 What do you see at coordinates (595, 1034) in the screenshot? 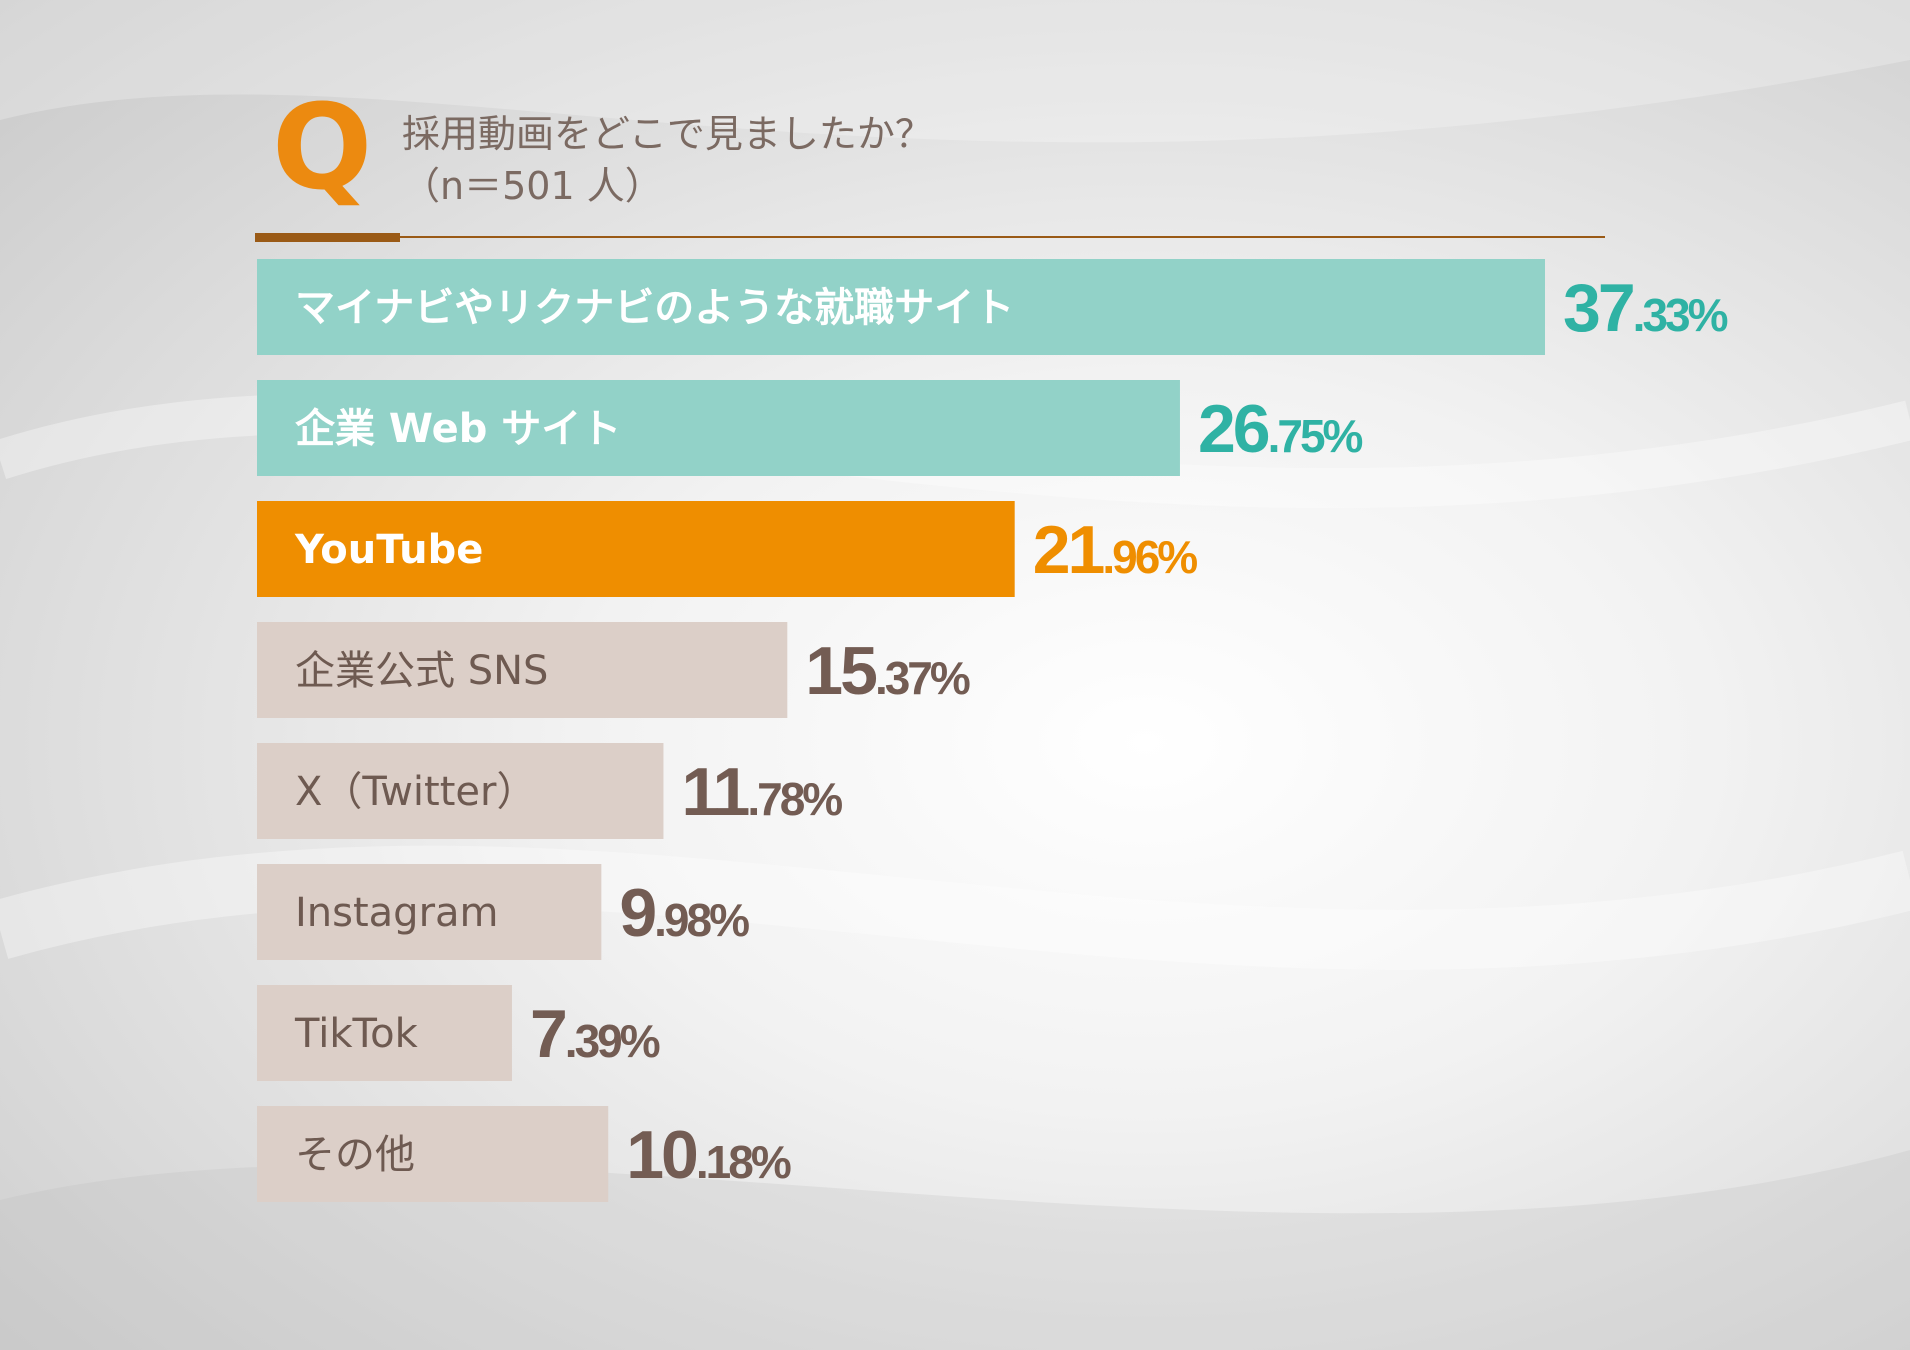
I see `value-label-6: 7.39%` at bounding box center [595, 1034].